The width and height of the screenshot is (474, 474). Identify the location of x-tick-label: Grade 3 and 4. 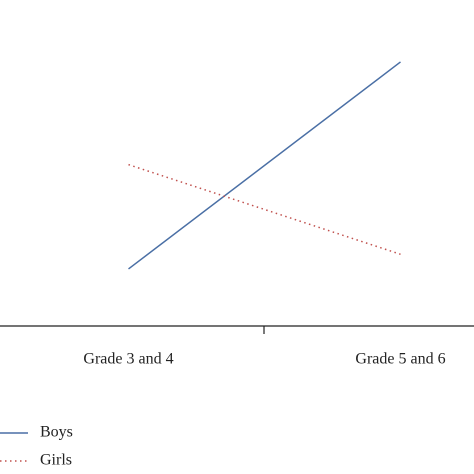
(128, 359).